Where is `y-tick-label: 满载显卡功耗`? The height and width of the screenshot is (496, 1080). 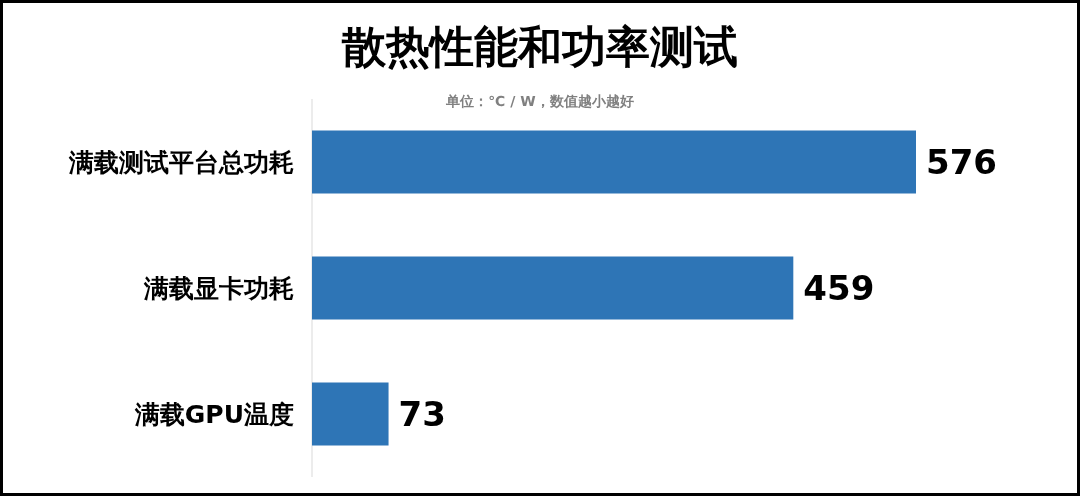 y-tick-label: 满载显卡功耗 is located at coordinates (218, 288).